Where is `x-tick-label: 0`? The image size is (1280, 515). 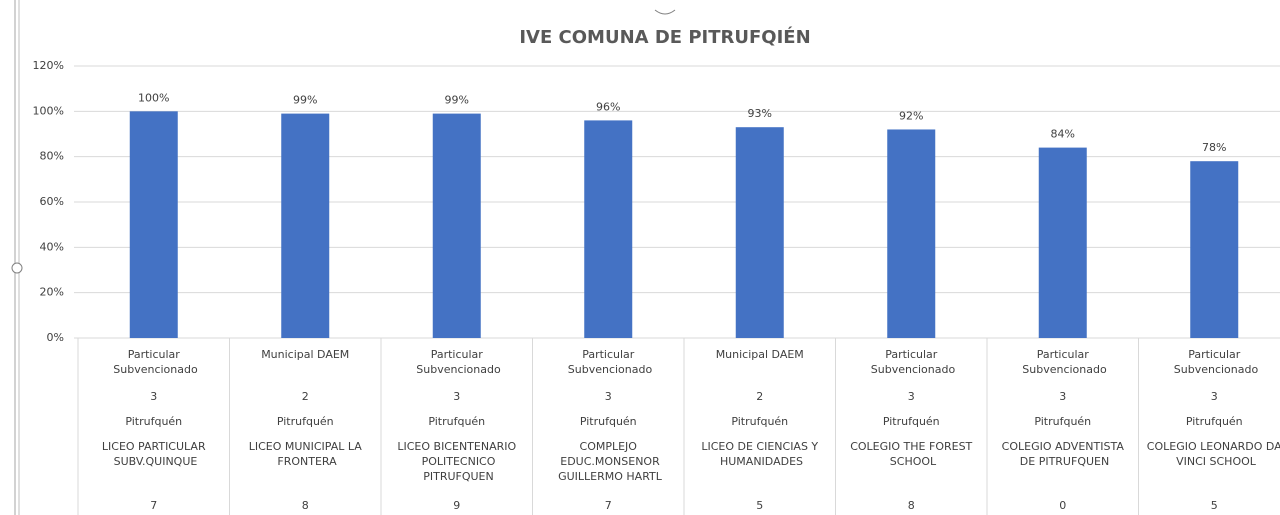
x-tick-label: 0 is located at coordinates (1062, 505).